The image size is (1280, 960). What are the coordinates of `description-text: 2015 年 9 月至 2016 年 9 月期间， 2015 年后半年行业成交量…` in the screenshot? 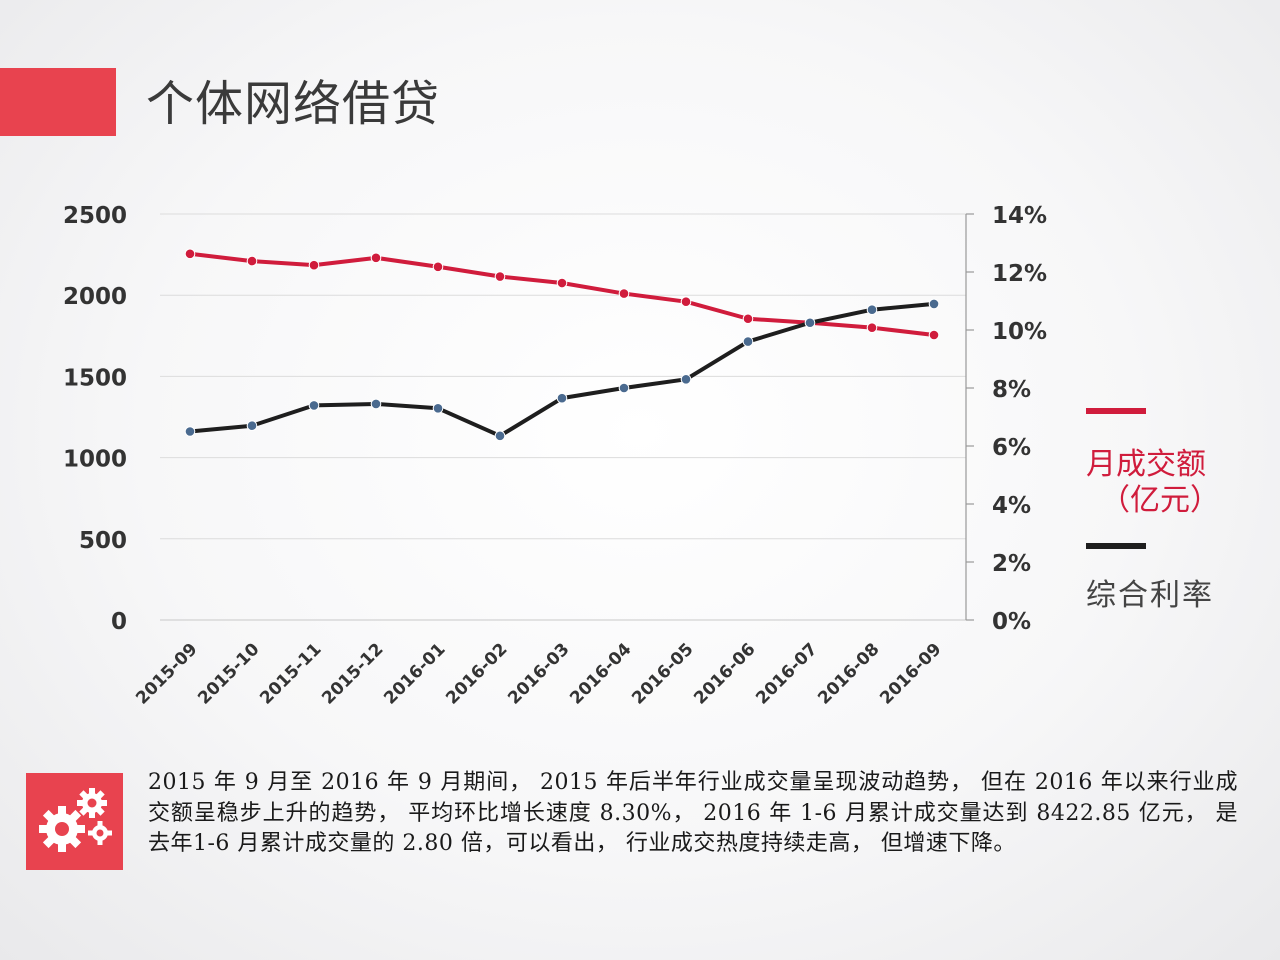 It's located at (693, 813).